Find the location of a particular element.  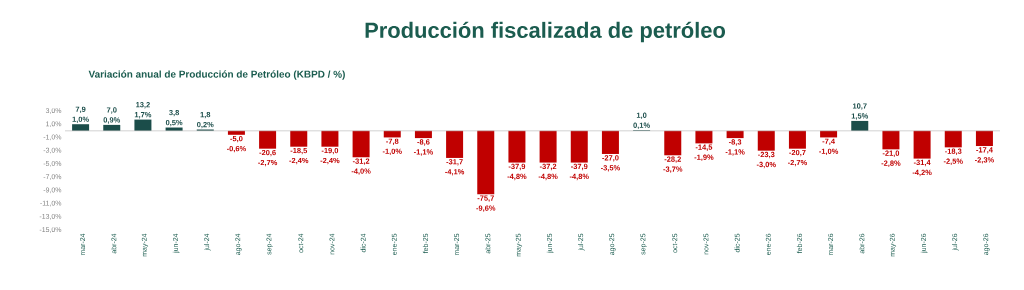

chart-subtitle: Variación anual de Producción de Petróleo (KBPD / %) is located at coordinates (216, 75).